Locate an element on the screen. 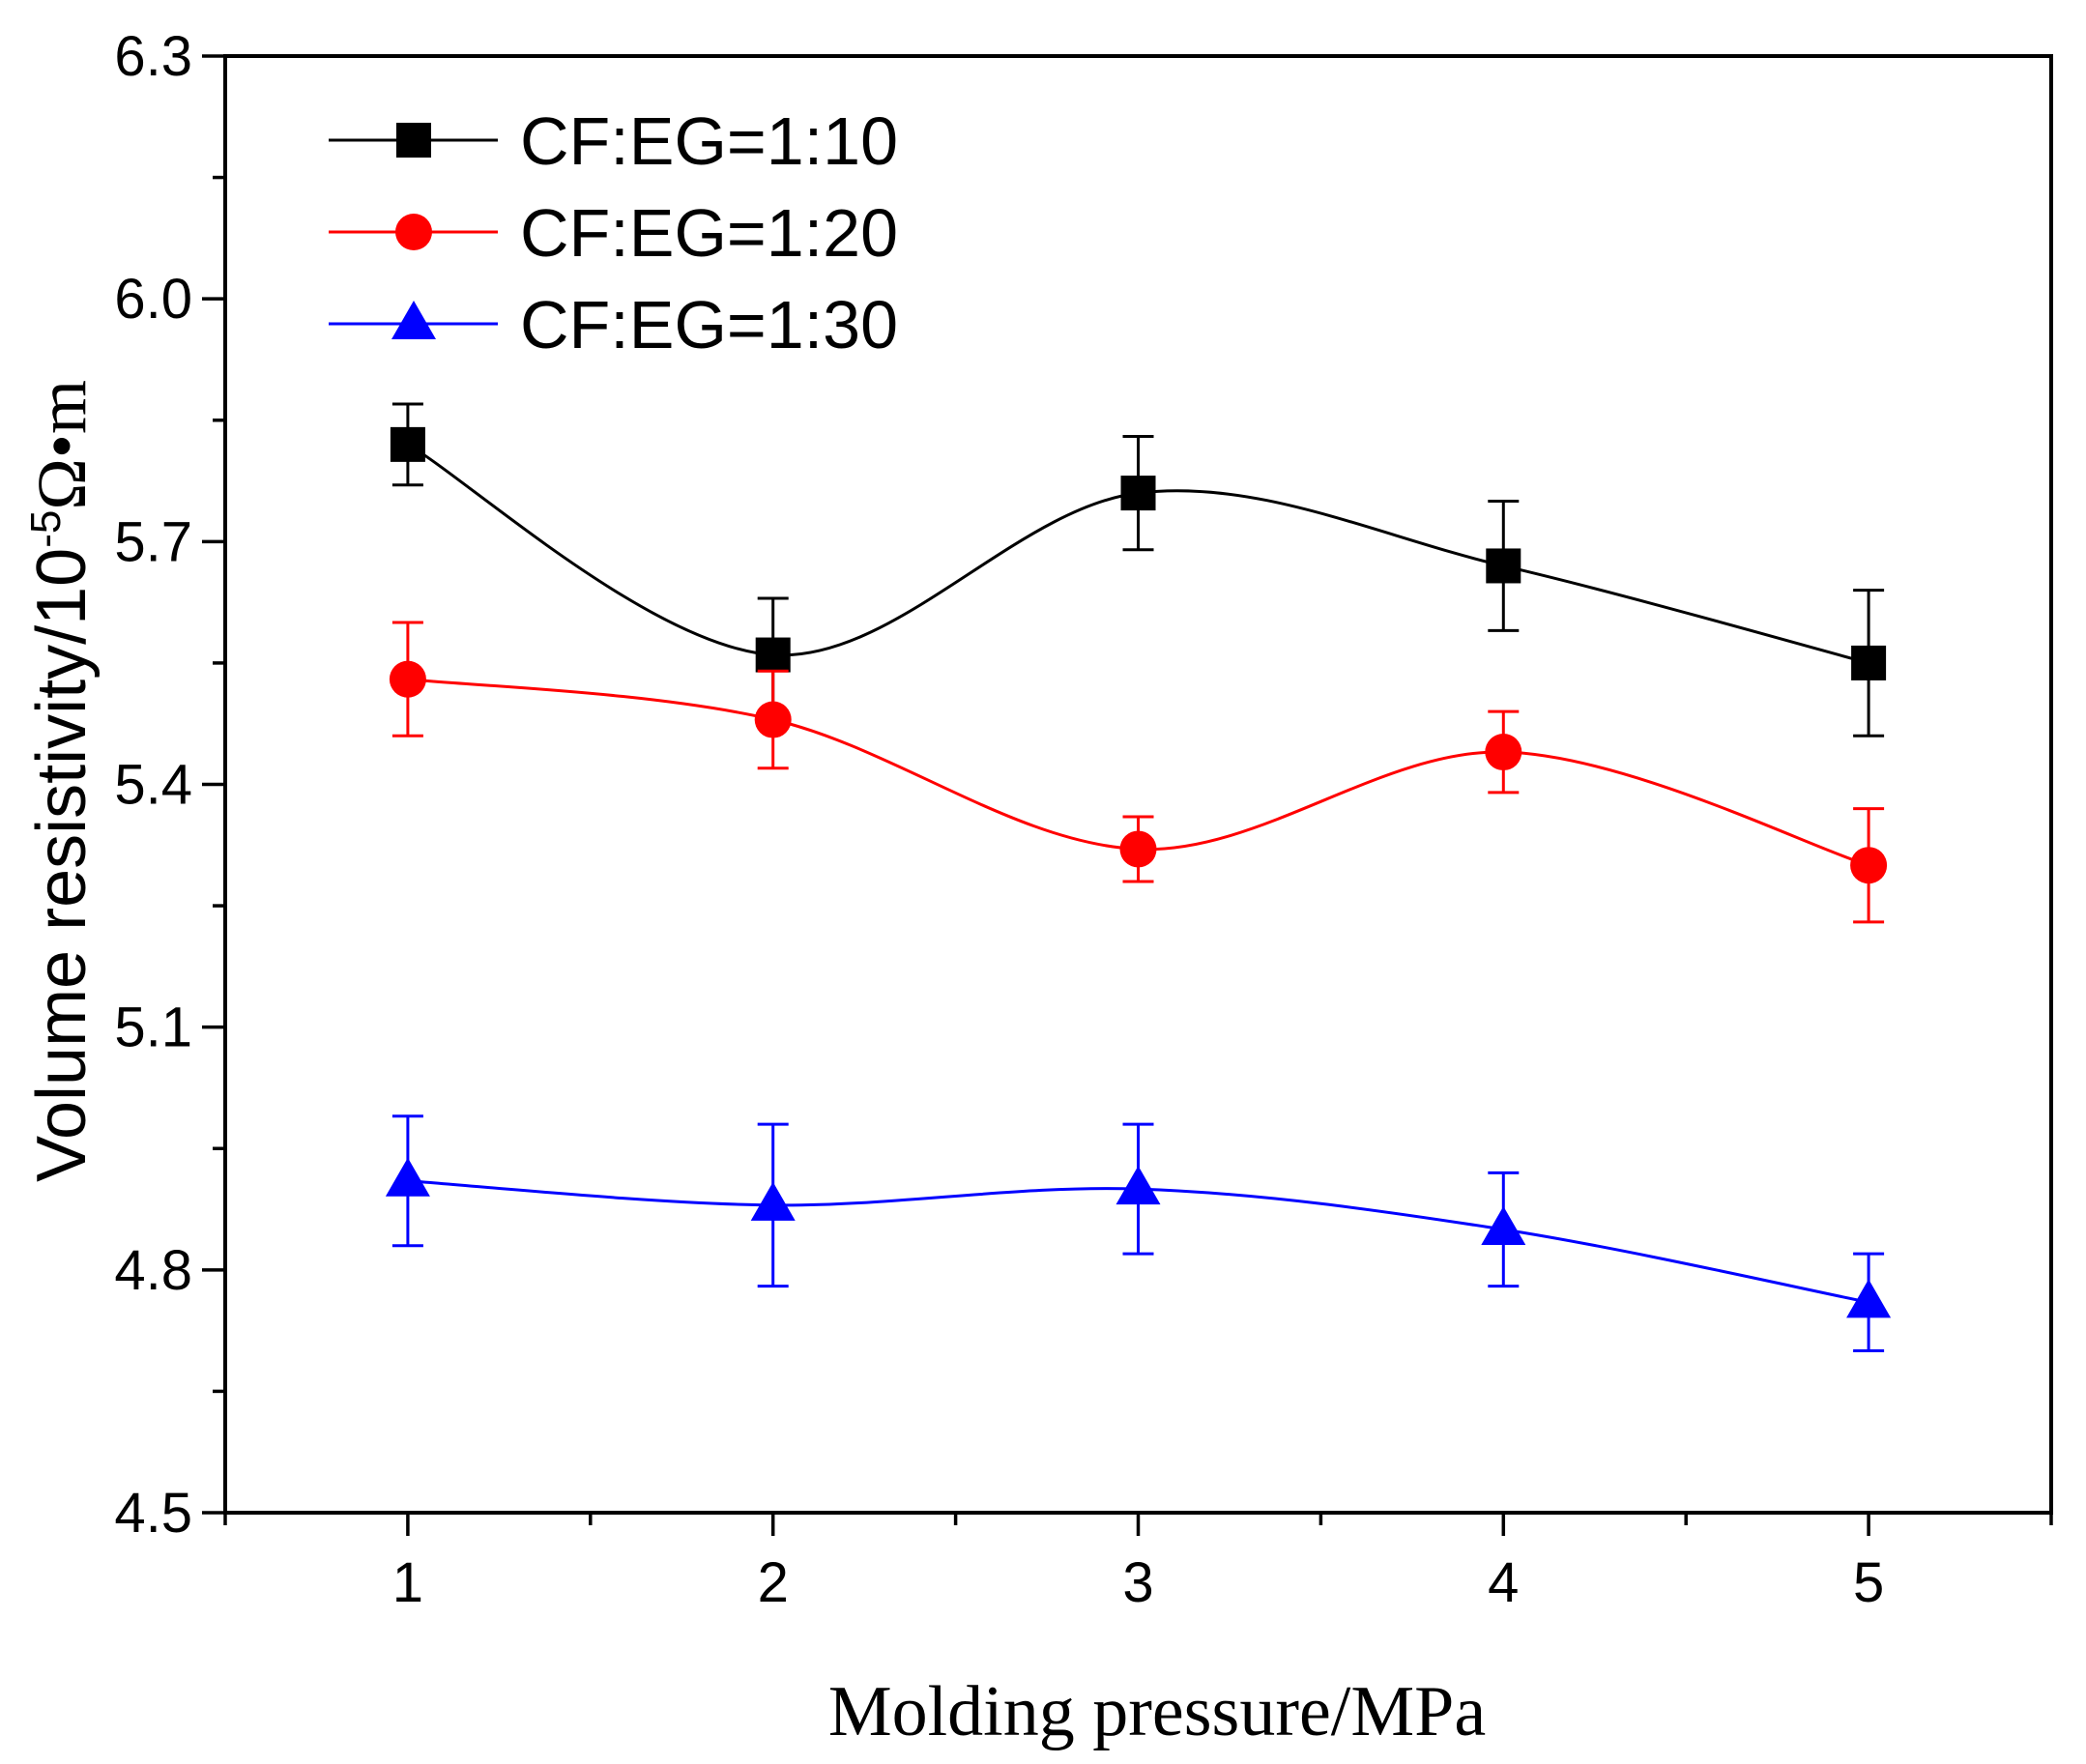 The width and height of the screenshot is (2086, 1764). x-tick-label: 4 is located at coordinates (1504, 1582).